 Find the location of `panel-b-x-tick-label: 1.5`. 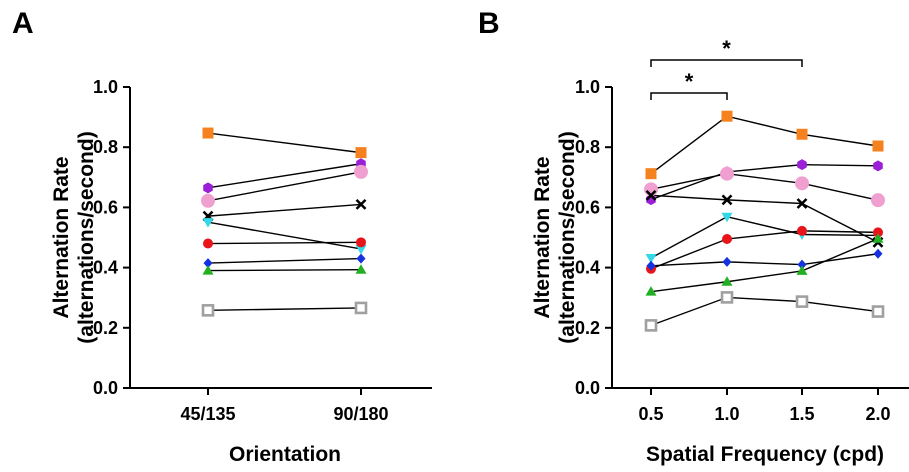

panel-b-x-tick-label: 1.5 is located at coordinates (801, 414).